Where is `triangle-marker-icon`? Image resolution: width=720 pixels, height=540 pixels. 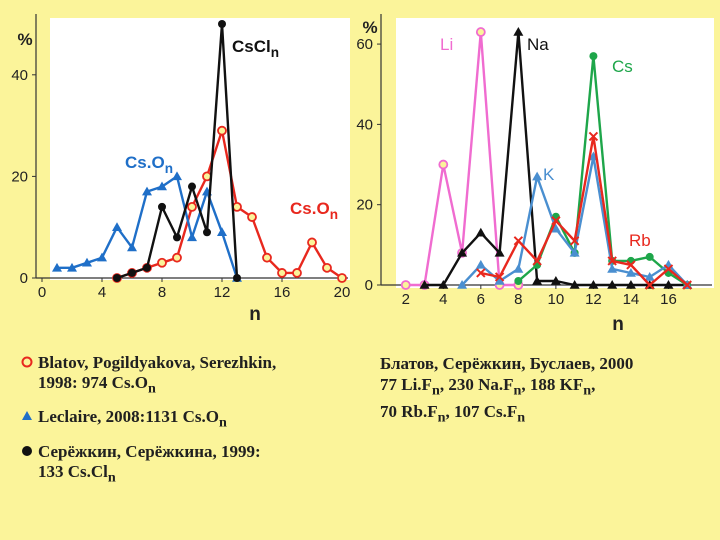 triangle-marker-icon is located at coordinates (27, 416).